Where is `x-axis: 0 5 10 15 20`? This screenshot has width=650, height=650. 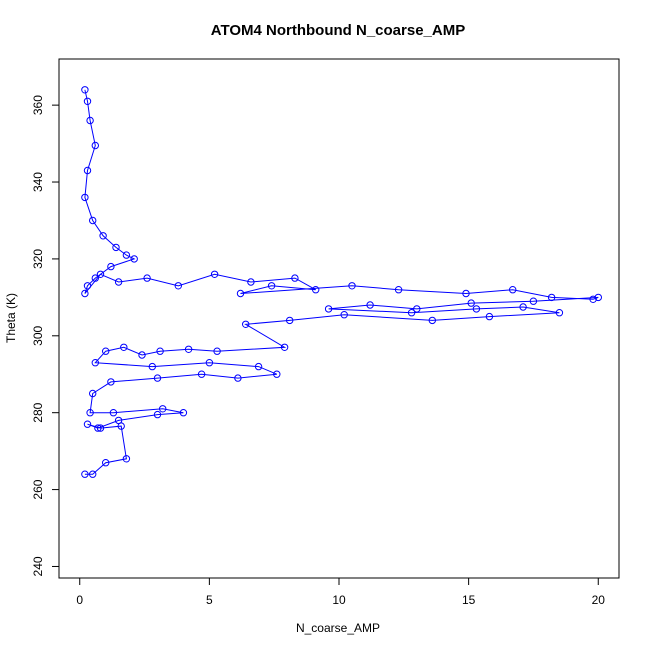 x-axis: 0 5 10 15 20 is located at coordinates (341, 592).